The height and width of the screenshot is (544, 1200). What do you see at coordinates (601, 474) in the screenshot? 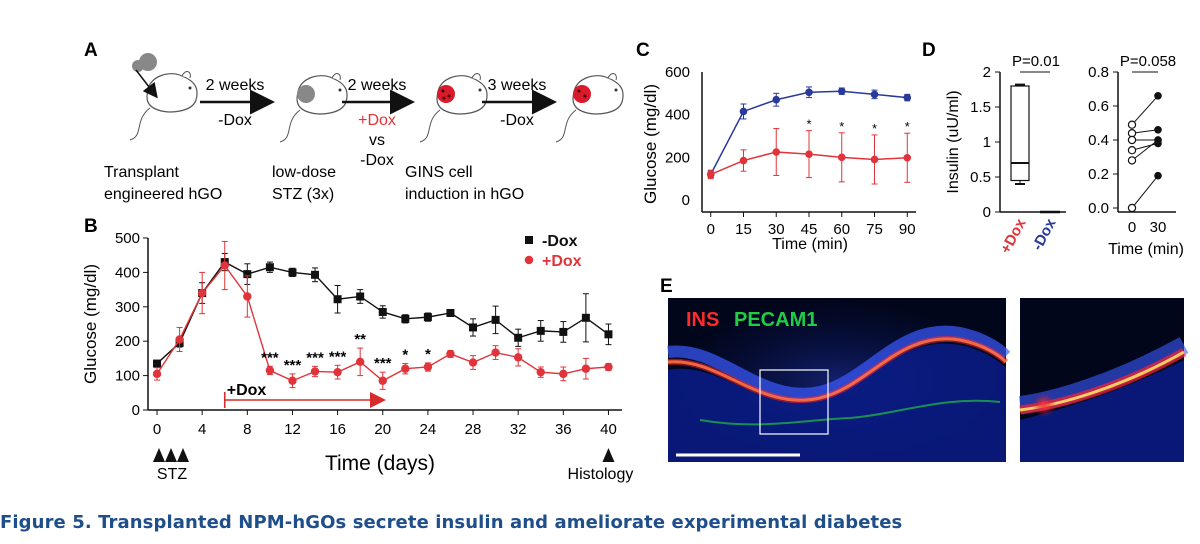
I see `histology-label: Histology` at bounding box center [601, 474].